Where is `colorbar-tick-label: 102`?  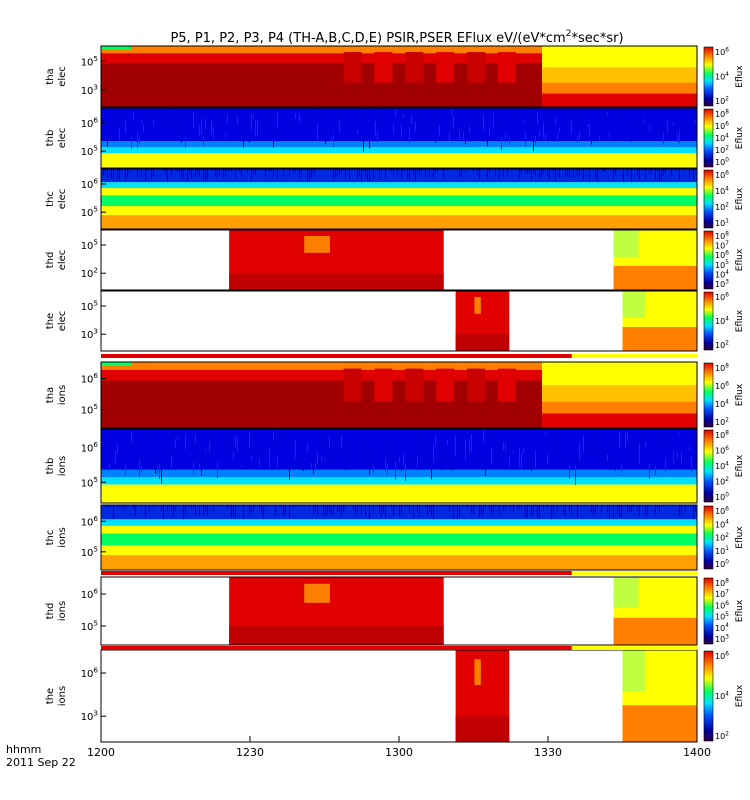
colorbar-tick-label: 102 is located at coordinates (722, 345).